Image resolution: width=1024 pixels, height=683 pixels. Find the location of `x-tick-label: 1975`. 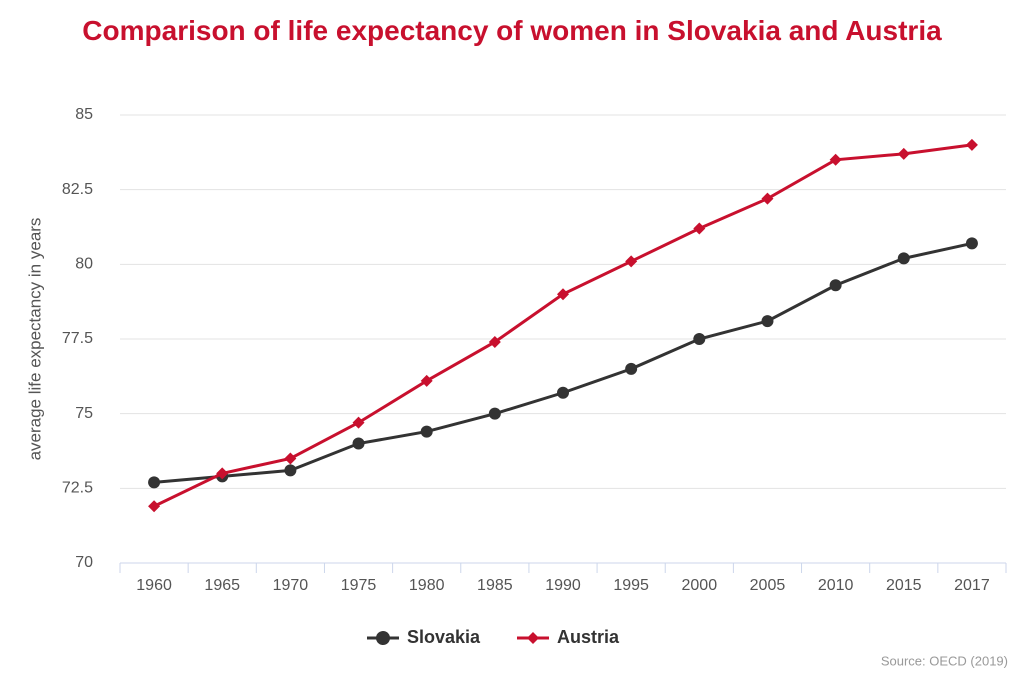

x-tick-label: 1975 is located at coordinates (359, 585).